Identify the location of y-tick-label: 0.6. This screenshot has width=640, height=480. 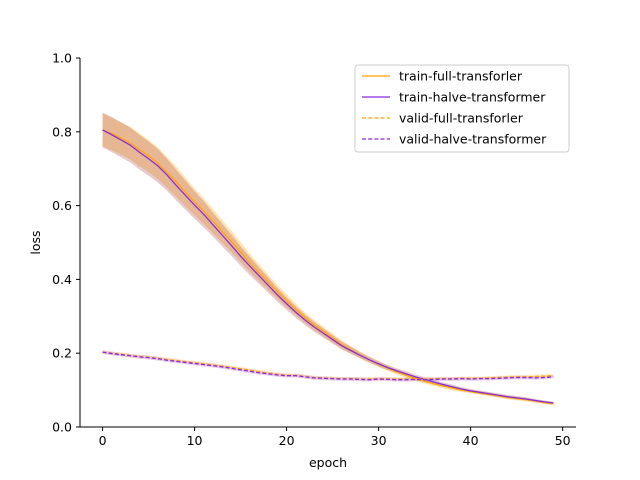
(62, 205).